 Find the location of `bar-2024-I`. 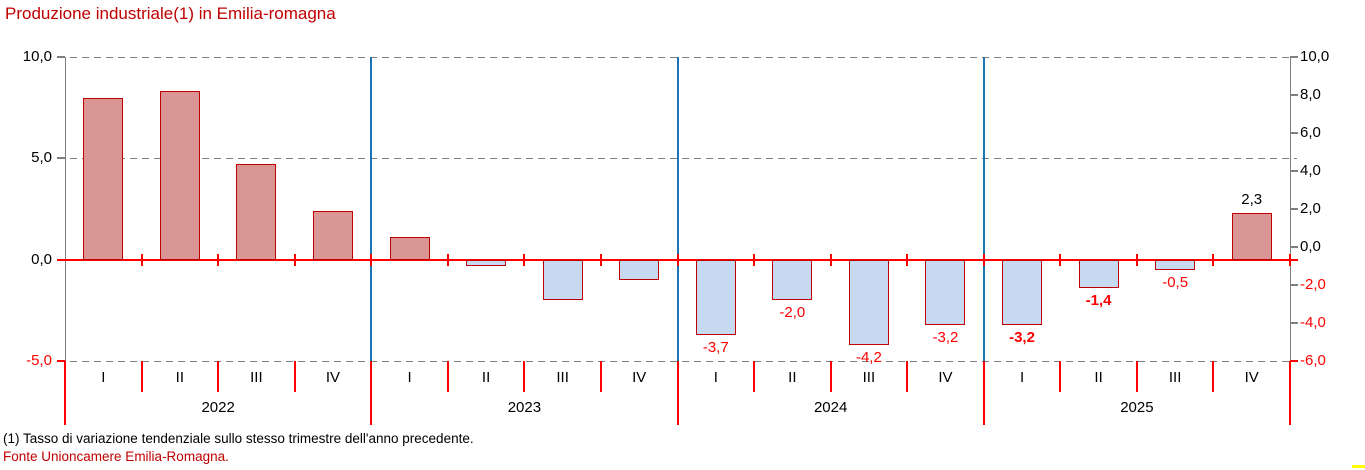

bar-2024-I is located at coordinates (715, 297).